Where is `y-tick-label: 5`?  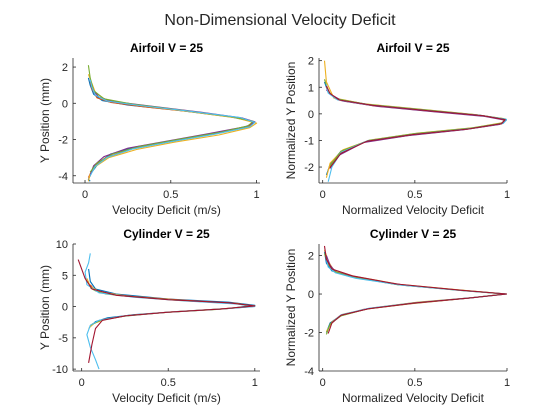 y-tick-label: 5 is located at coordinates (65, 276).